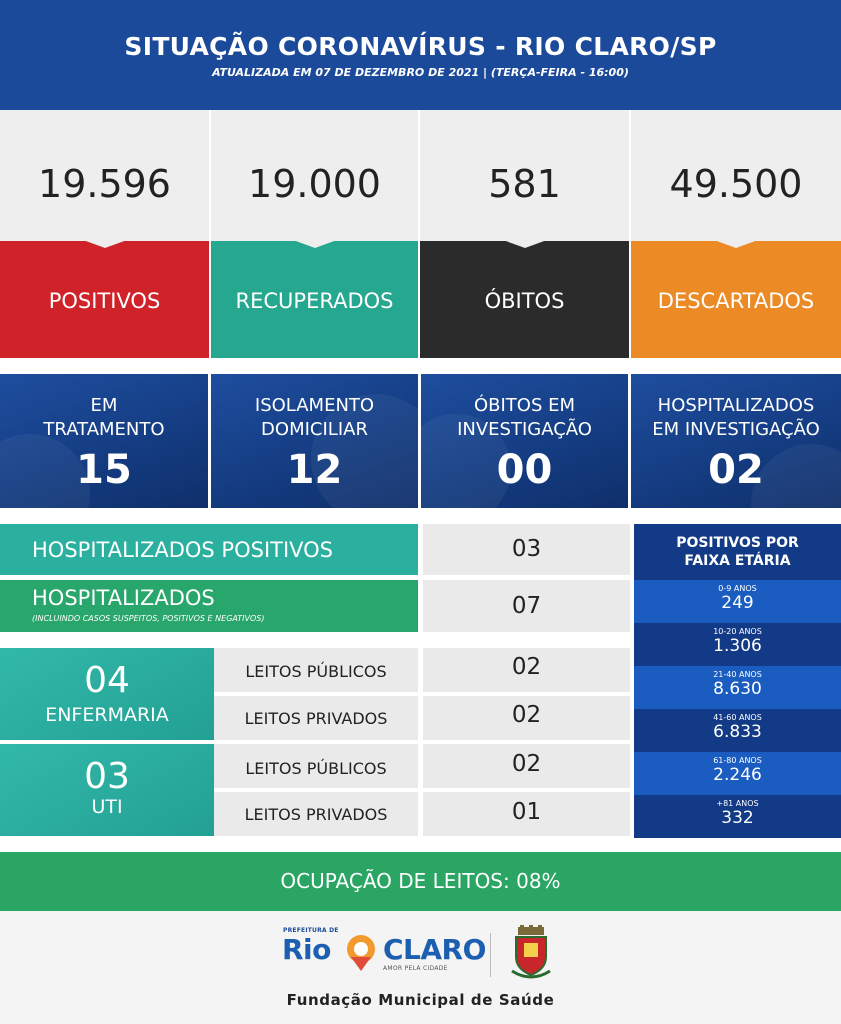 This screenshot has width=841, height=1024. I want to click on age-range: 0-9 ANOS, so click(737, 588).